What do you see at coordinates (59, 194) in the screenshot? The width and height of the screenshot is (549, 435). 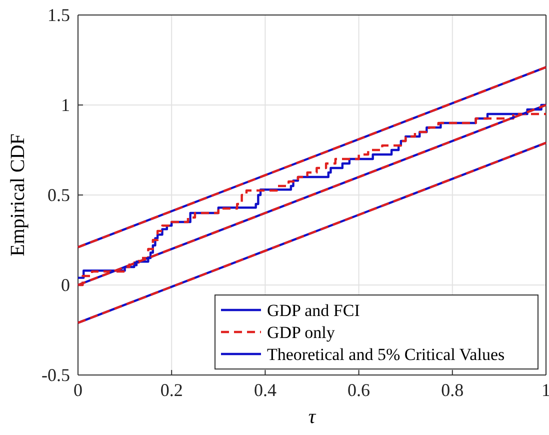 I see `y-tick-label: 0.5` at bounding box center [59, 194].